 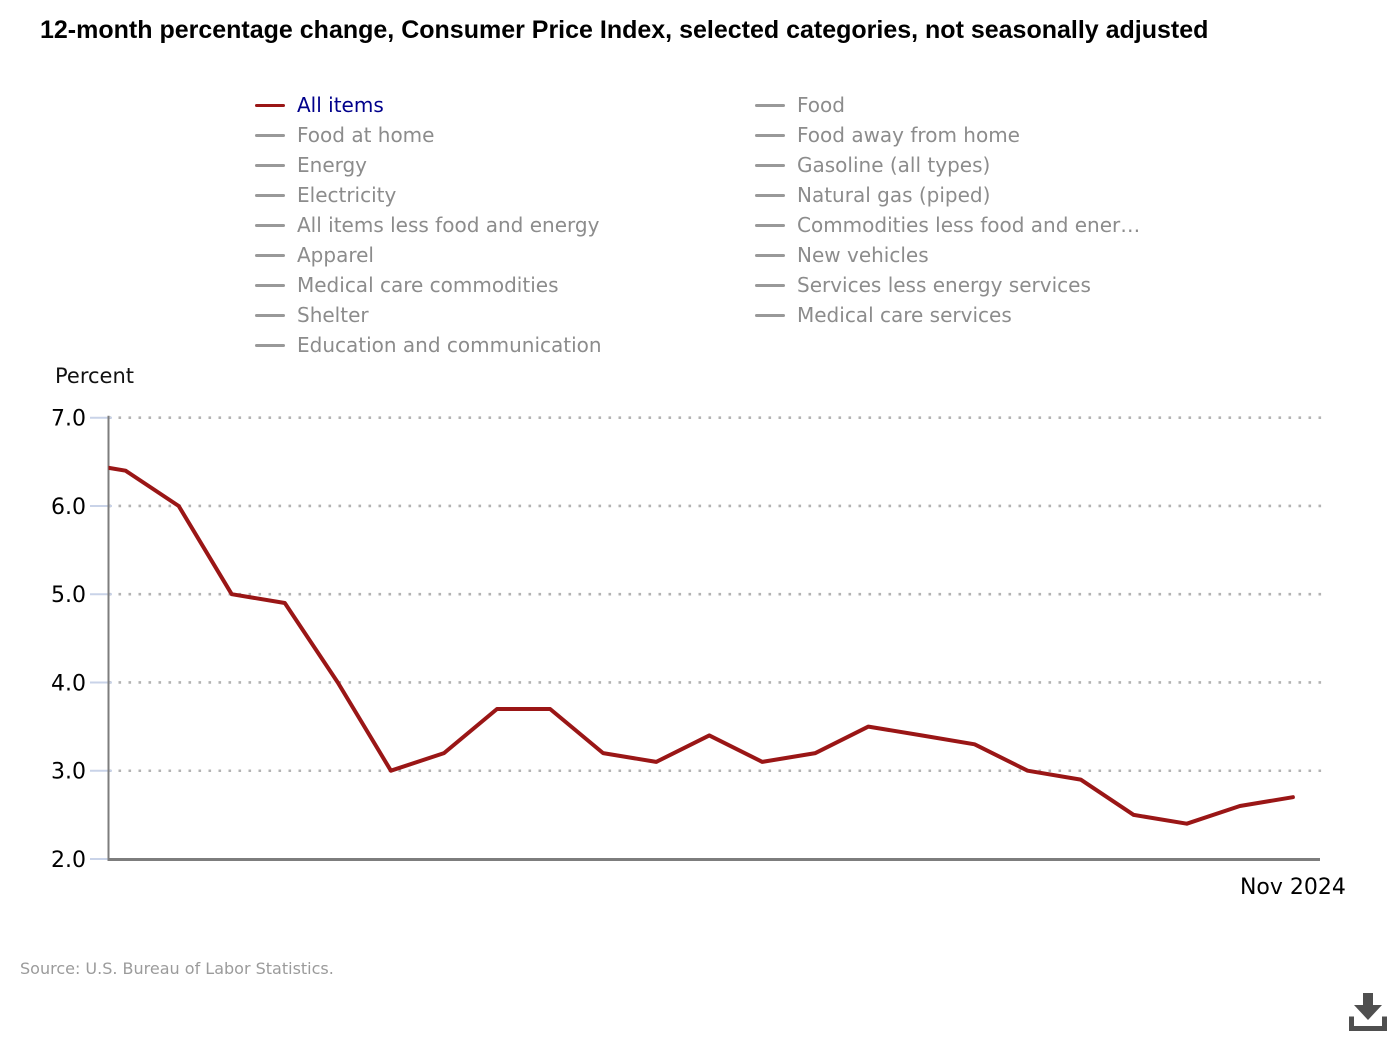 What do you see at coordinates (448, 225) in the screenshot?
I see `legend-item-label: All items less food and energy` at bounding box center [448, 225].